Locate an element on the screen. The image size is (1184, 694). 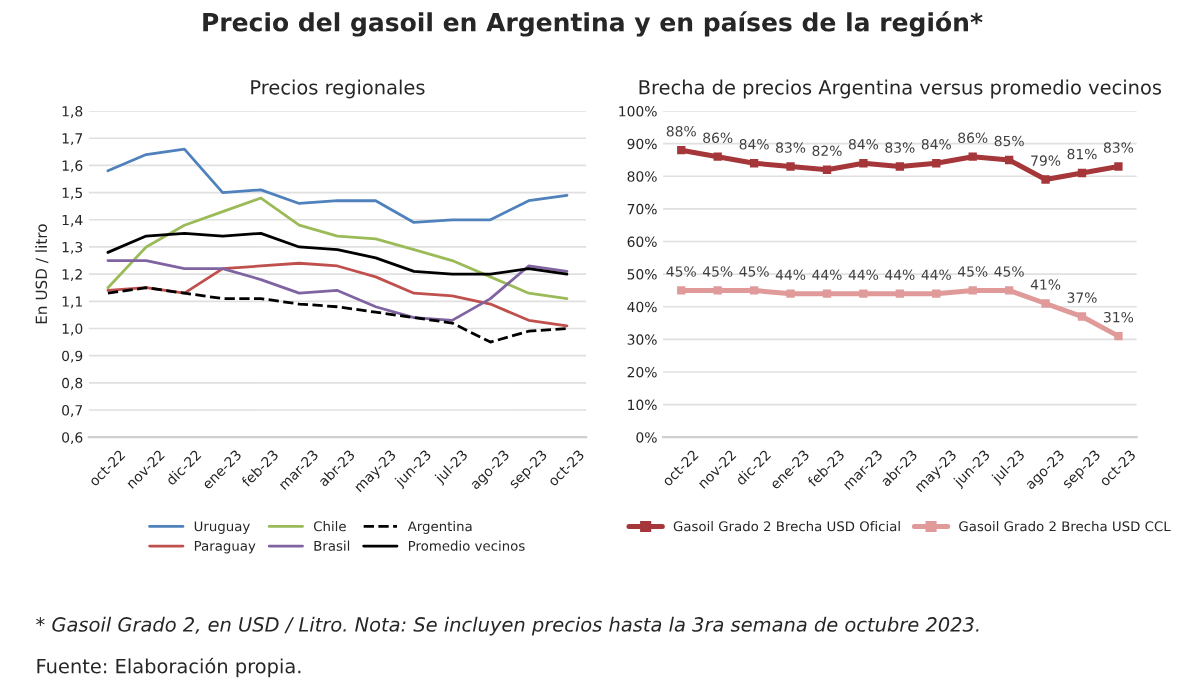
chart-title: Precios regionales is located at coordinates (338, 89).